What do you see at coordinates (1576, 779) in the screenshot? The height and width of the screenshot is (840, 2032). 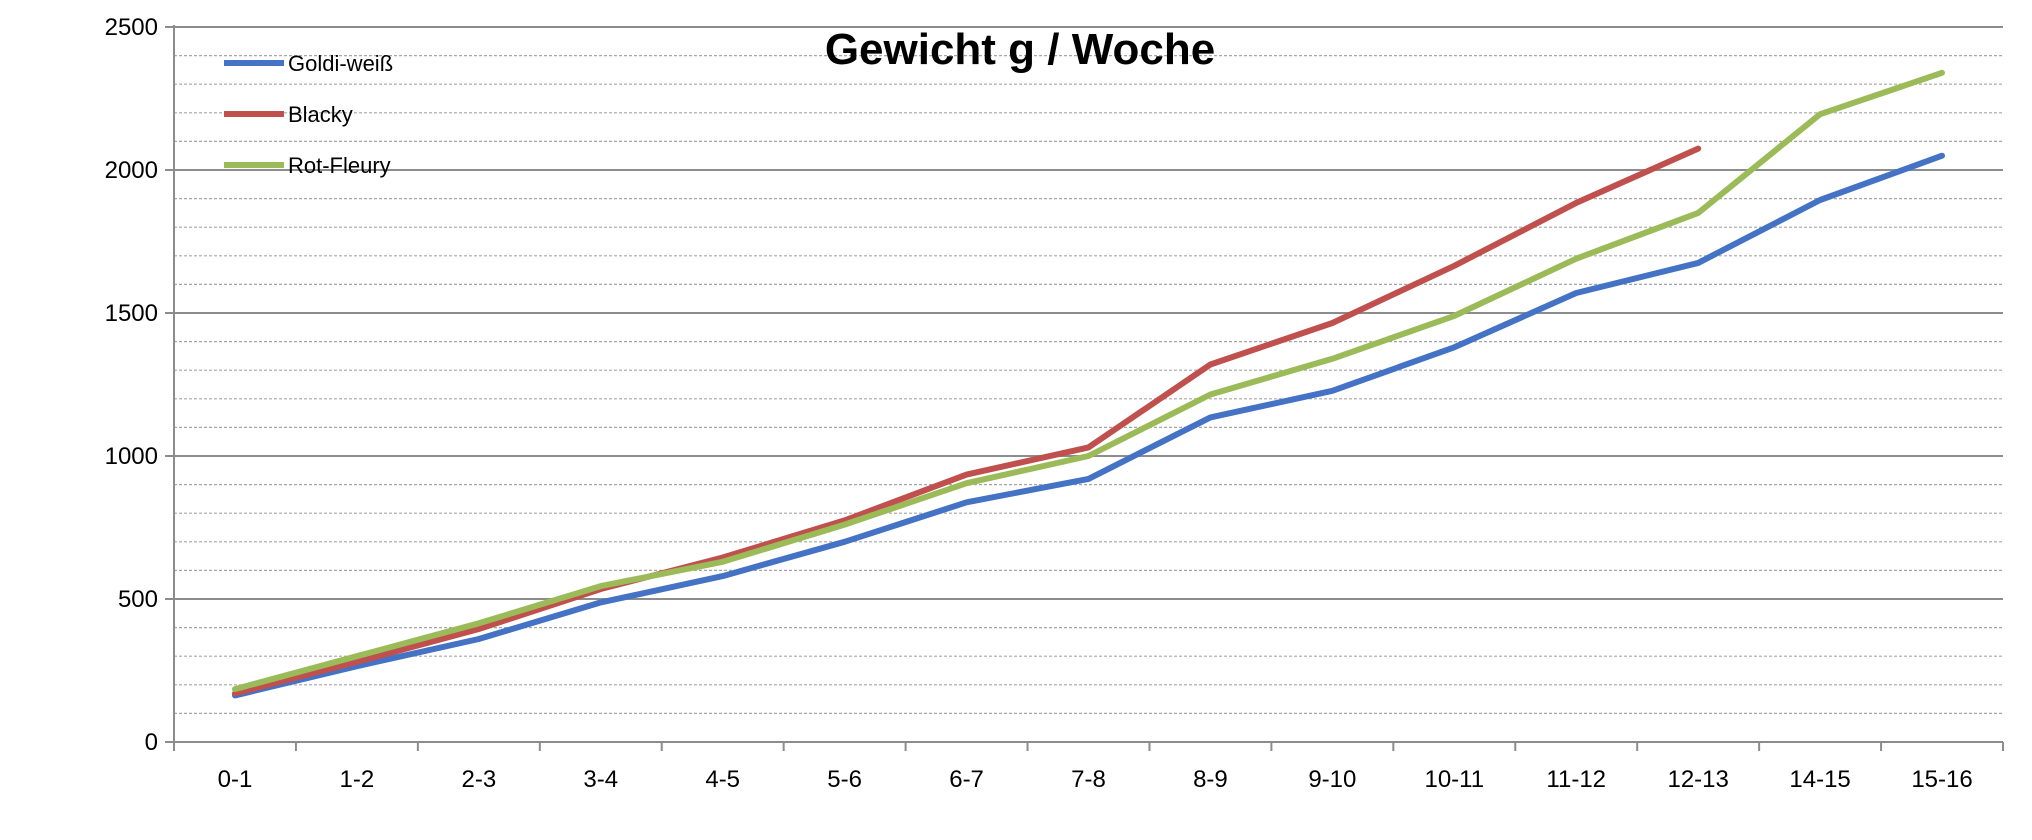 I see `x-tick-label: 11-12` at bounding box center [1576, 779].